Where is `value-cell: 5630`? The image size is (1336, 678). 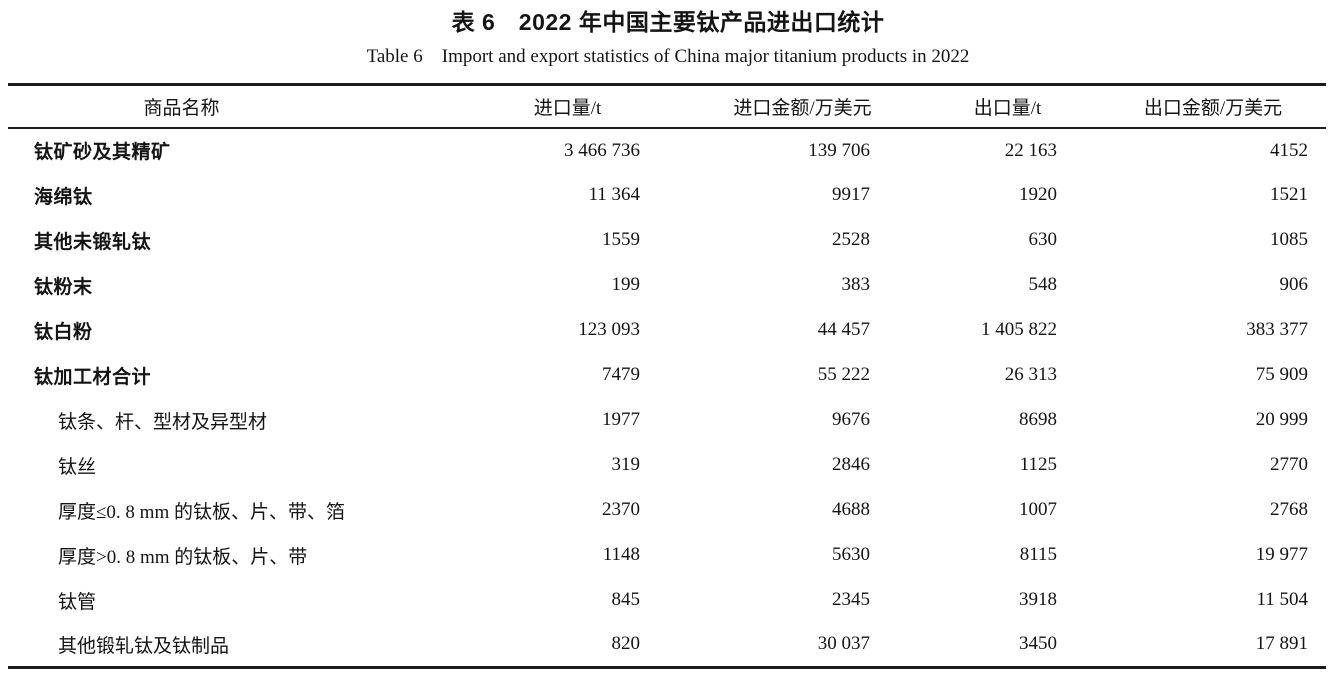 value-cell: 5630 is located at coordinates (851, 554).